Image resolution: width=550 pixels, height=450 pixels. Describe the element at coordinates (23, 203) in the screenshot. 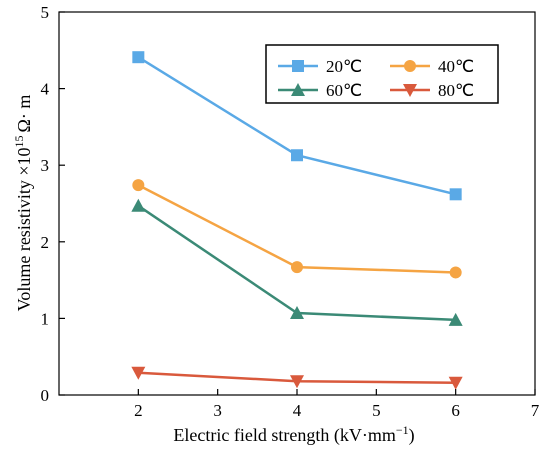

I see `y-axis-title: Volume resistivity ×1015Ω· m` at that location.